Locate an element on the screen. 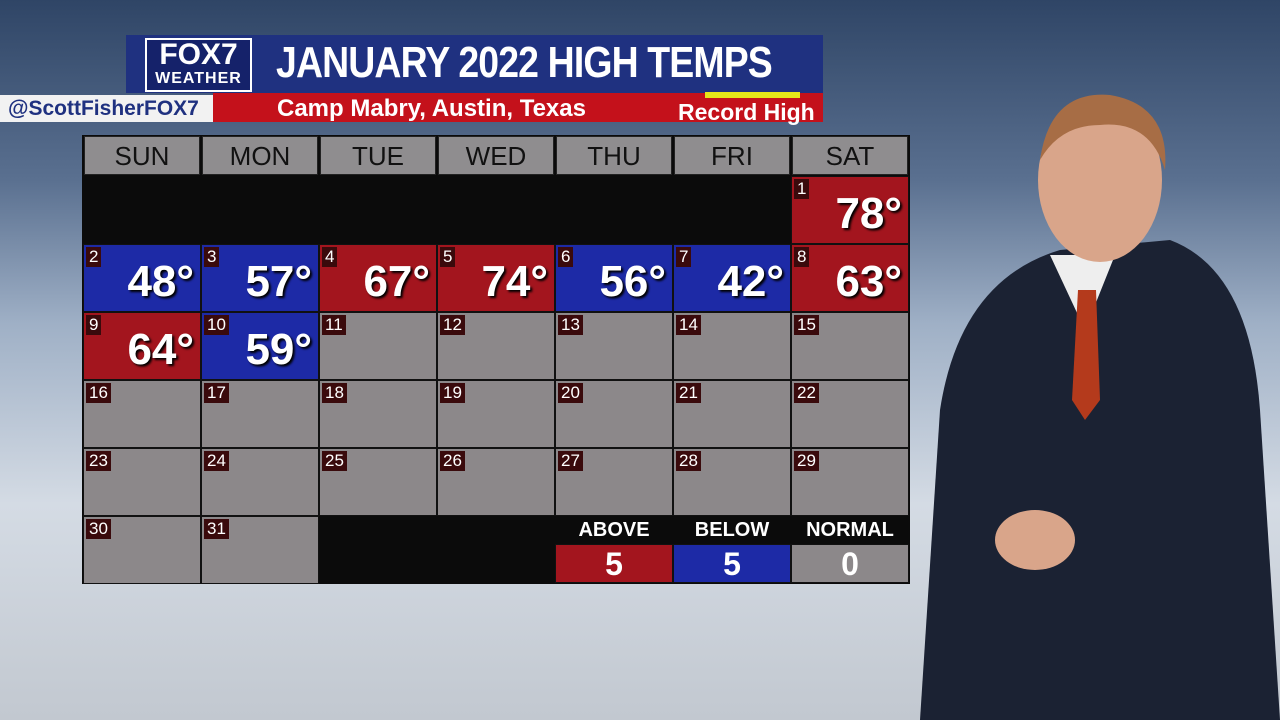 This screenshot has height=720, width=1280. day-cell: 2 48° is located at coordinates (142, 278).